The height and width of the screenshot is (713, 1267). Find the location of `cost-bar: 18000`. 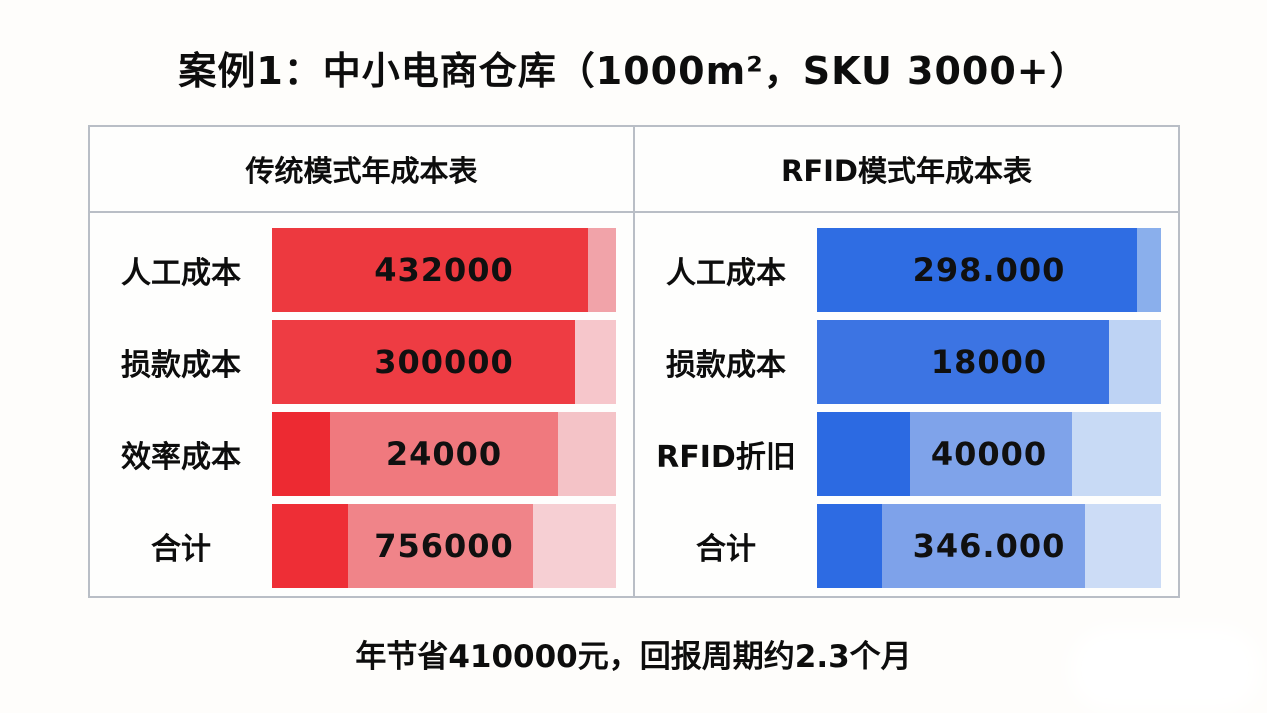

cost-bar: 18000 is located at coordinates (989, 362).